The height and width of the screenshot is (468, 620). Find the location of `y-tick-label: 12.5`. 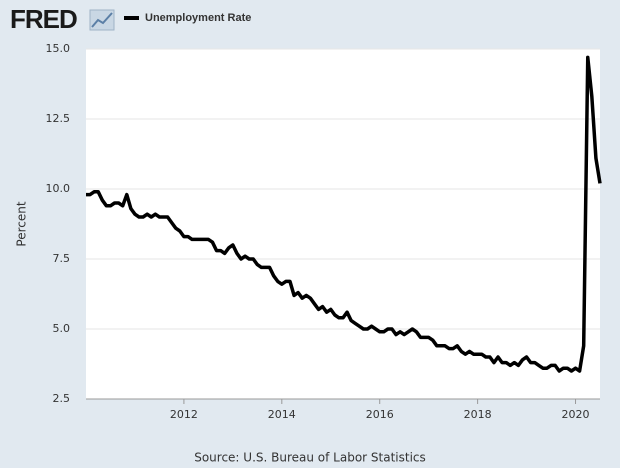

y-tick-label: 12.5 is located at coordinates (58, 118).